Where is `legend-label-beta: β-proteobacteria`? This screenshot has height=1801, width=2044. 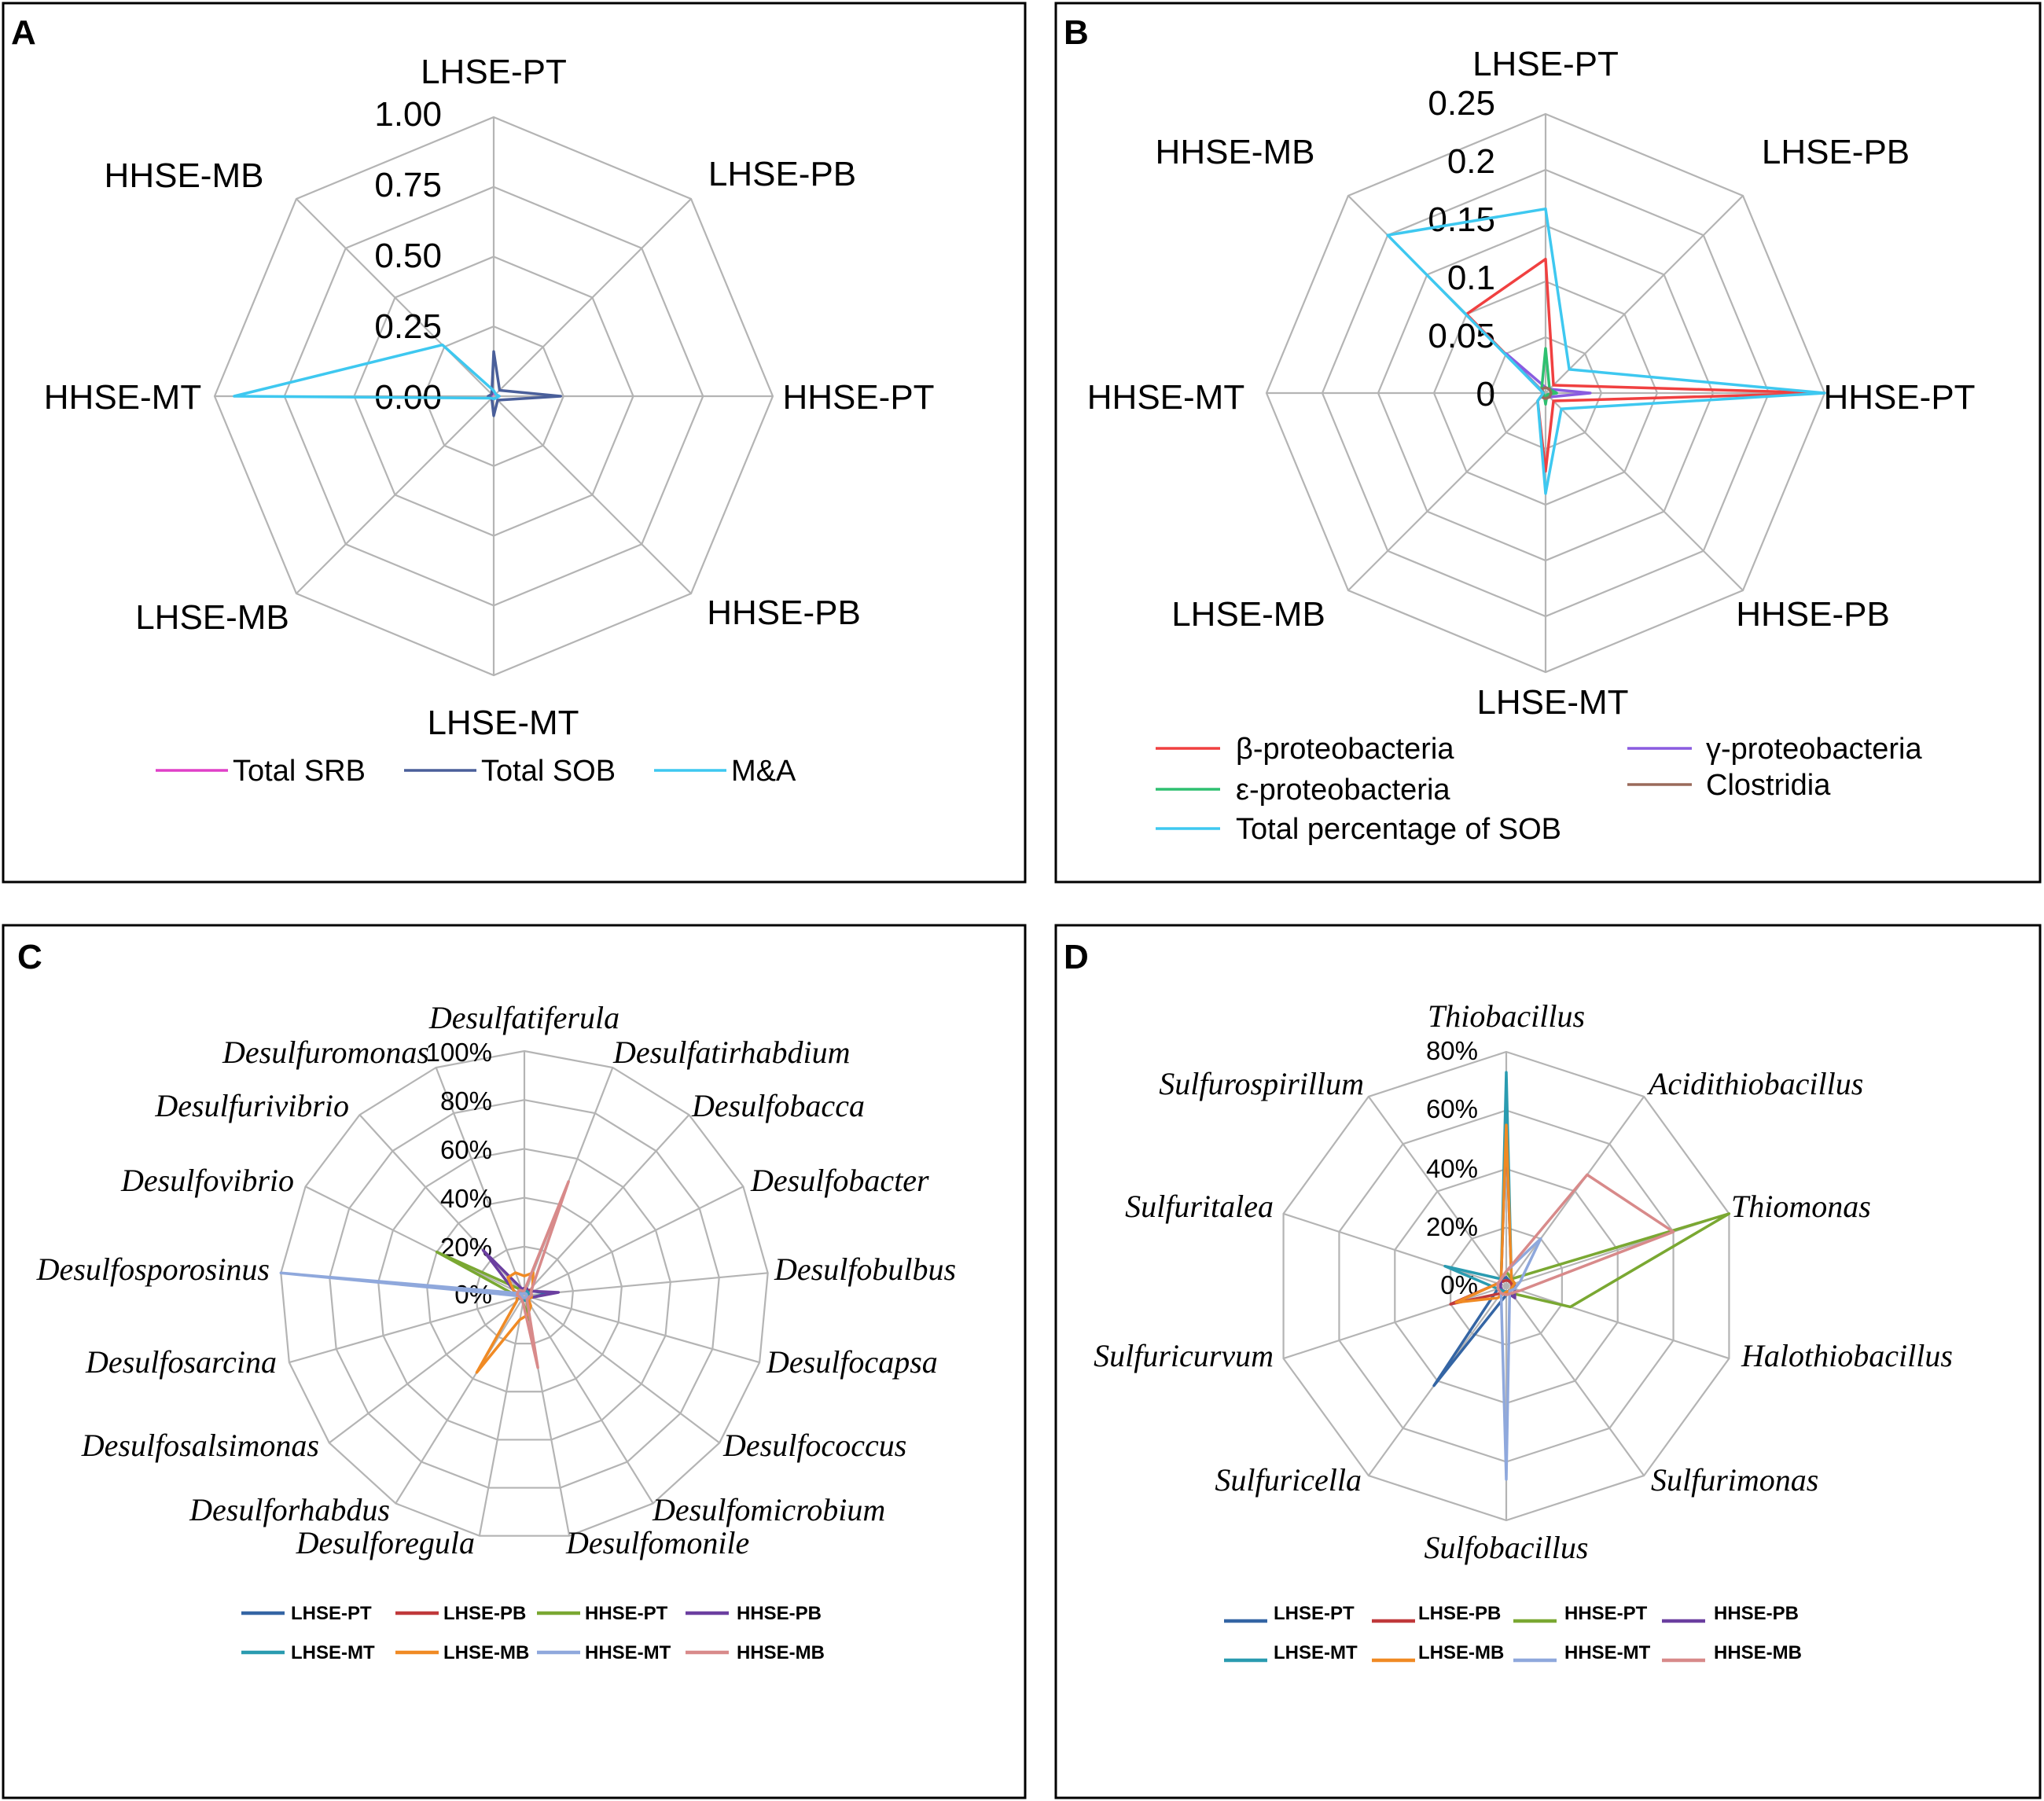 legend-label-beta: β-proteobacteria is located at coordinates (1345, 749).